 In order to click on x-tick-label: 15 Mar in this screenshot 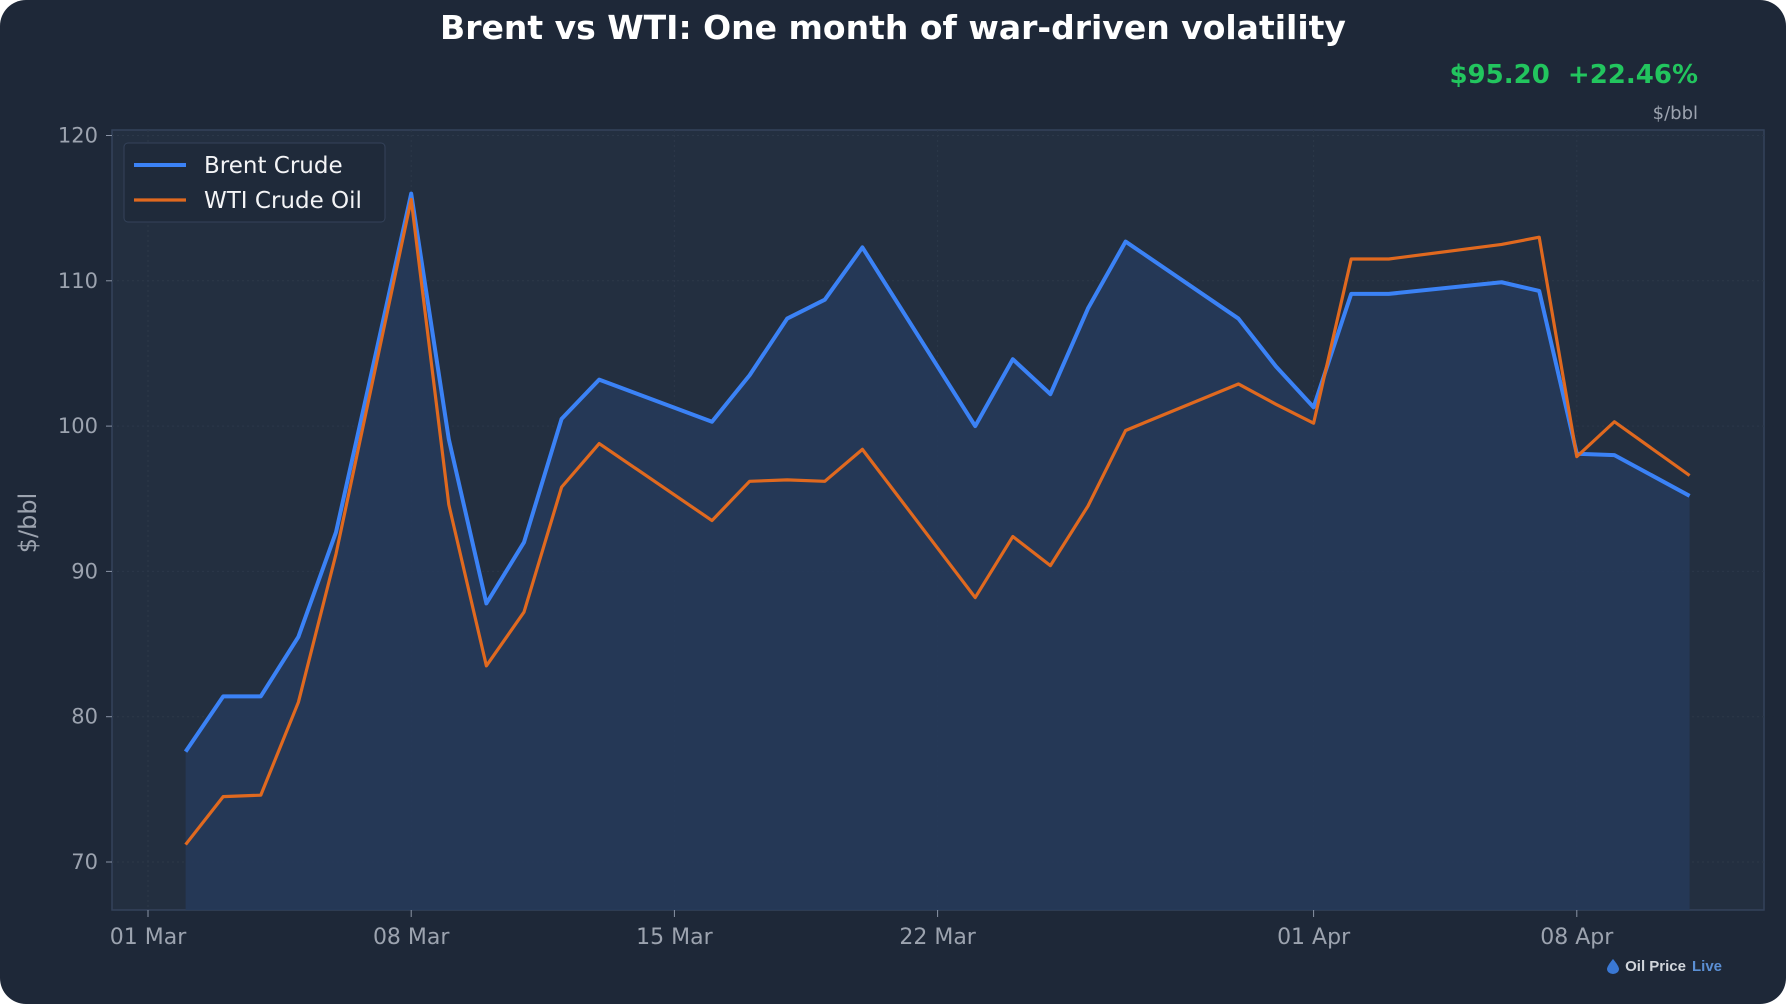, I will do `click(674, 937)`.